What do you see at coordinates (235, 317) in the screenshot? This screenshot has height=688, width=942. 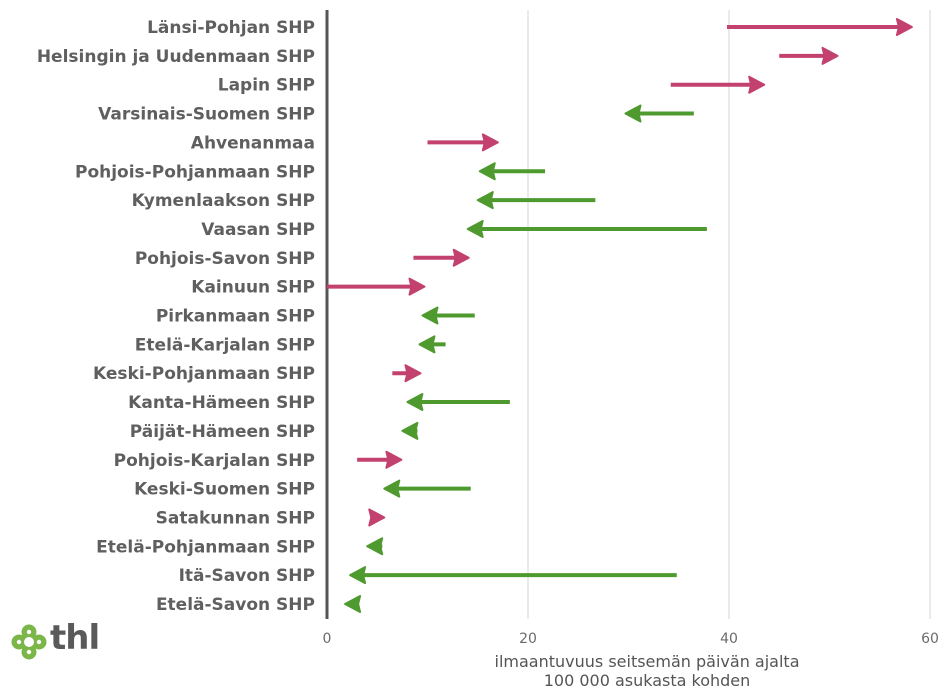 I see `category-label: Pirkanmaan SHP` at bounding box center [235, 317].